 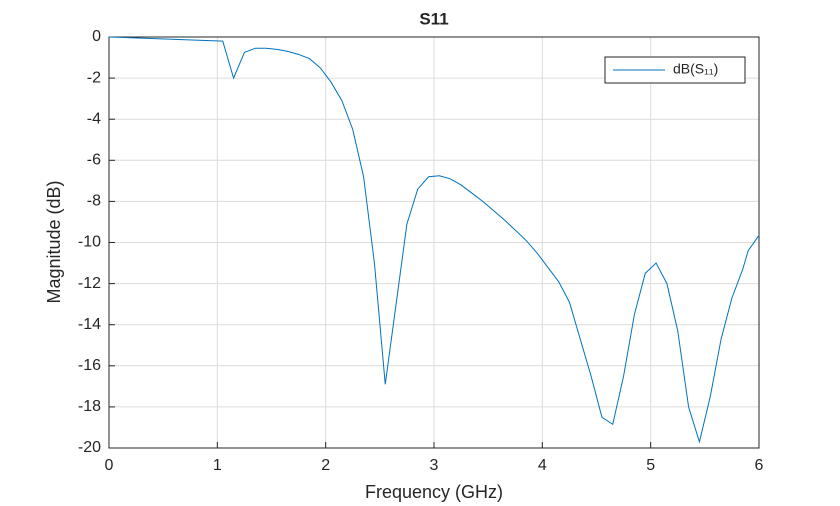 I want to click on chart-title: S11, so click(x=433, y=18).